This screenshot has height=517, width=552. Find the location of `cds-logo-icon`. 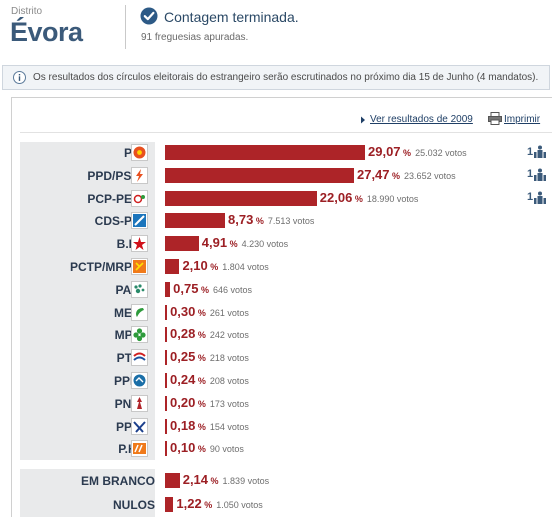

cds-logo-icon is located at coordinates (139, 221).